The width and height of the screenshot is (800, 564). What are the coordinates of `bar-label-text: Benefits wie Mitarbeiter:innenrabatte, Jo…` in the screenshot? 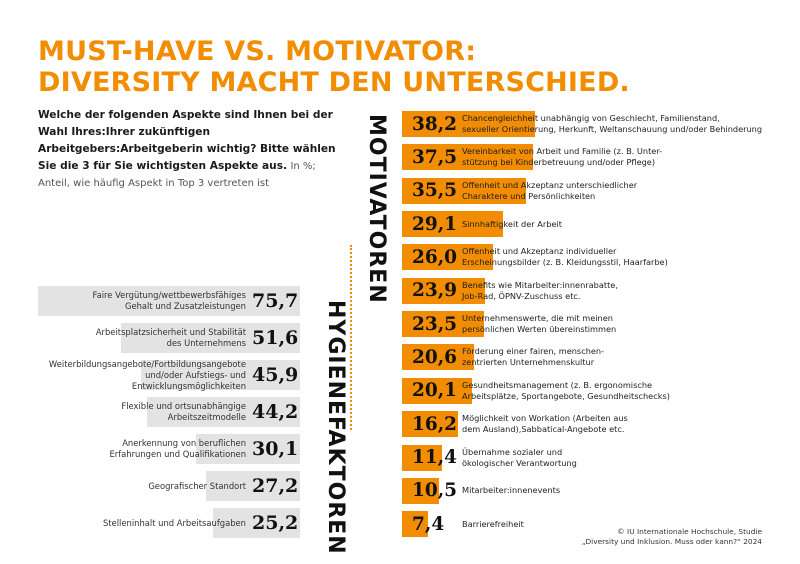 It's located at (540, 290).